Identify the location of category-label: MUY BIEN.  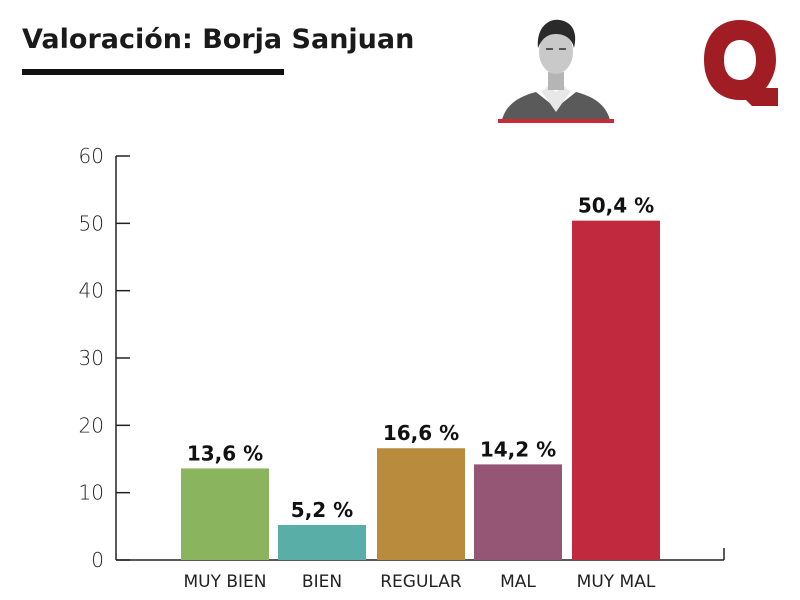
(224, 582).